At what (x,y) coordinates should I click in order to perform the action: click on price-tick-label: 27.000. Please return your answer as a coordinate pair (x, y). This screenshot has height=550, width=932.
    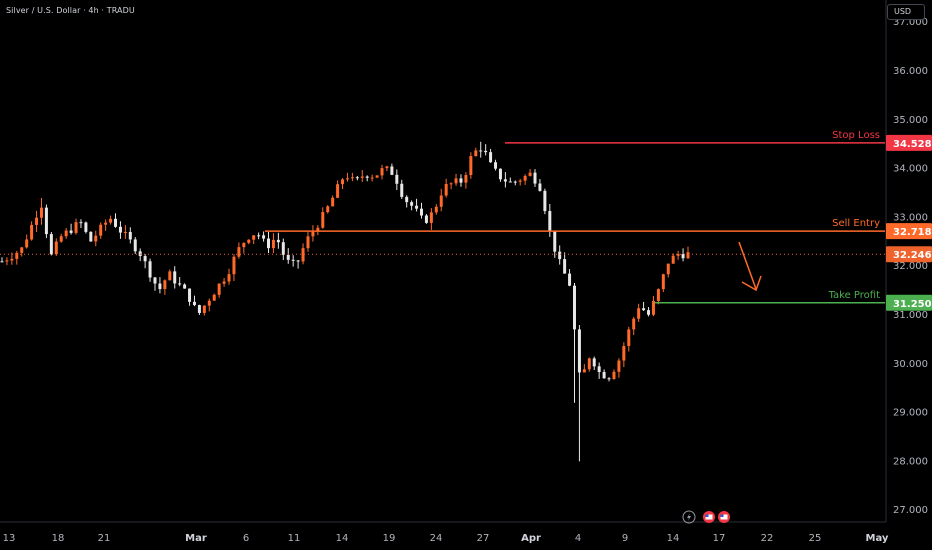
    Looking at the image, I should click on (910, 510).